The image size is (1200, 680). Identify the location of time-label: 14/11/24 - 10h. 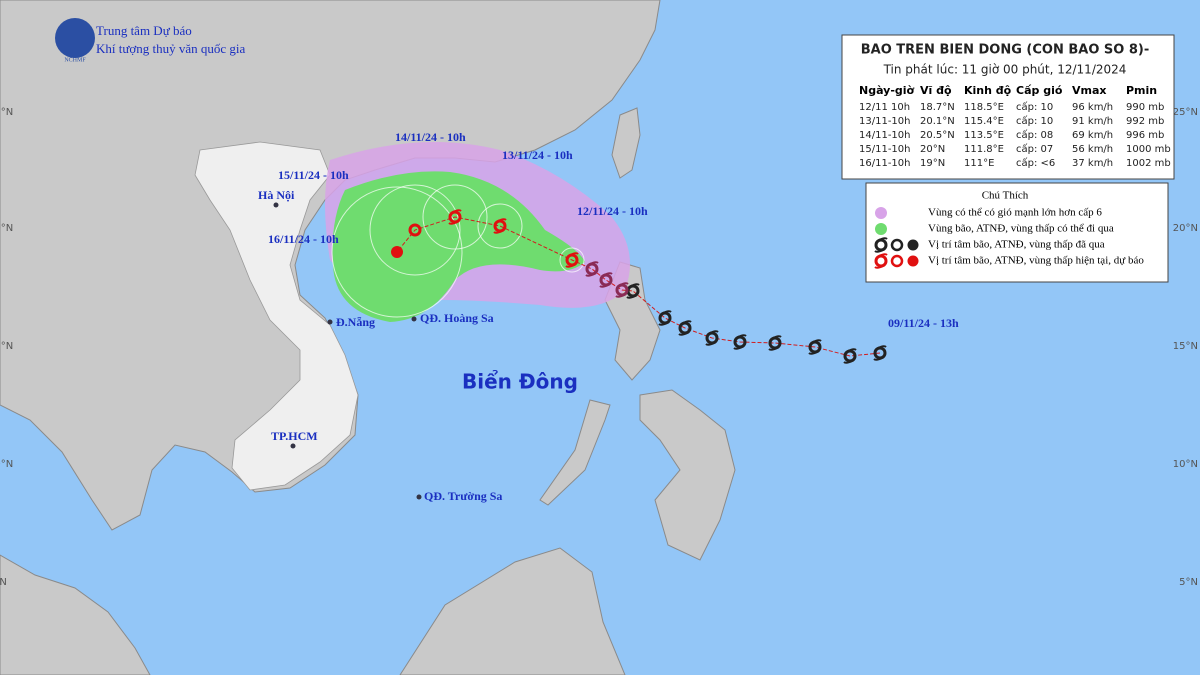
(430, 137).